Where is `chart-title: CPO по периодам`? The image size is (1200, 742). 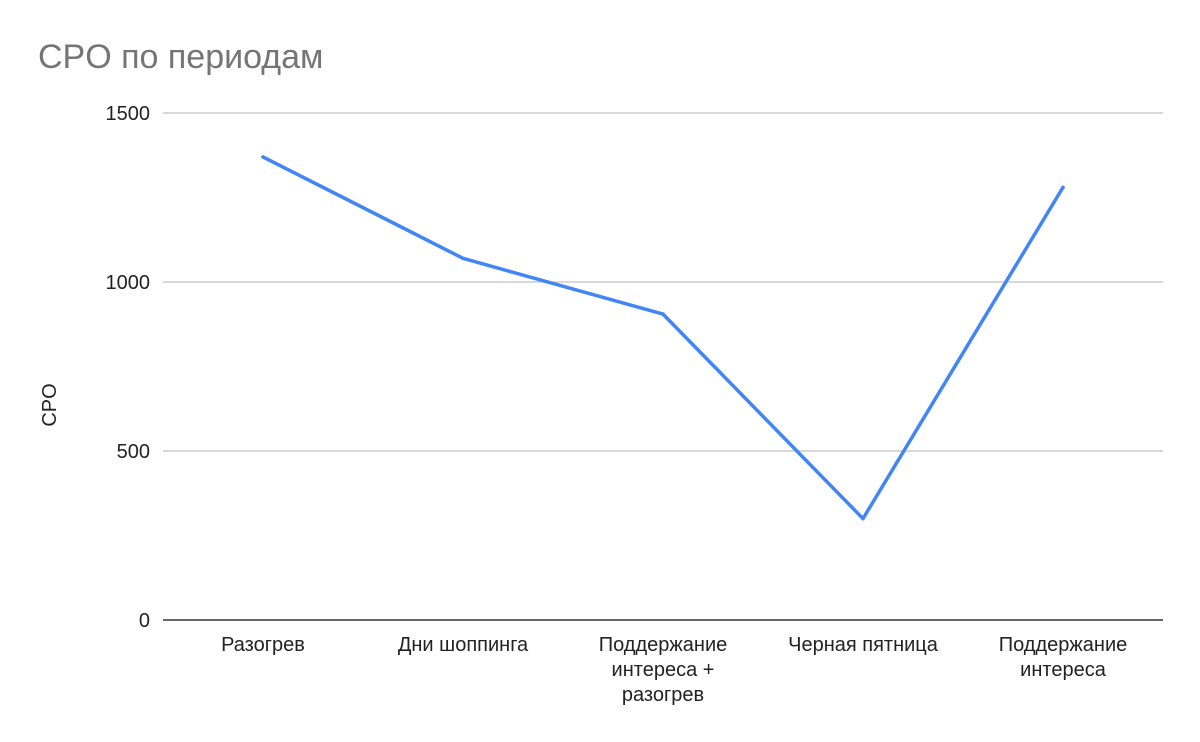
chart-title: CPO по периодам is located at coordinates (180, 57).